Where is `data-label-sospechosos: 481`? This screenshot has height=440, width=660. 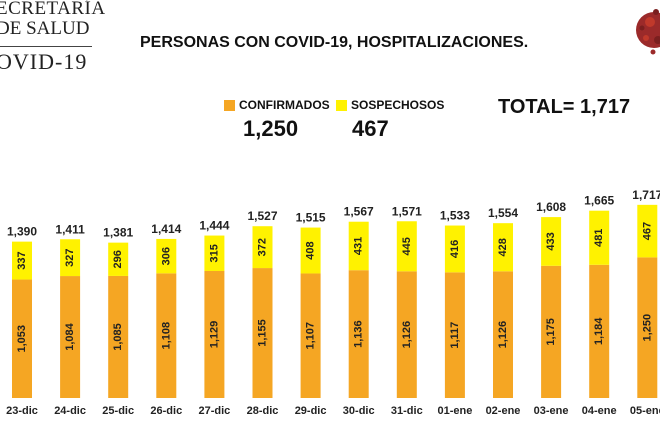 data-label-sospechosos: 481 is located at coordinates (599, 238).